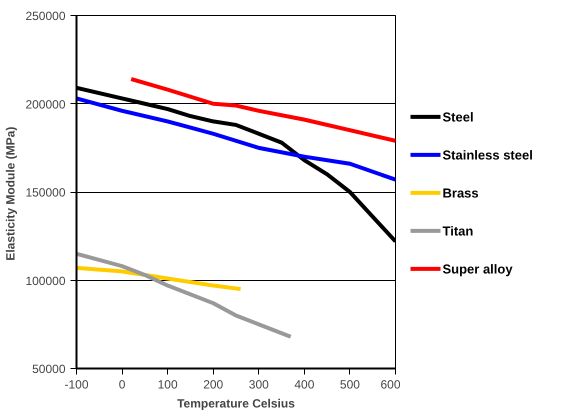  Describe the element at coordinates (49, 369) in the screenshot. I see `y-tick-label: 50000` at that location.